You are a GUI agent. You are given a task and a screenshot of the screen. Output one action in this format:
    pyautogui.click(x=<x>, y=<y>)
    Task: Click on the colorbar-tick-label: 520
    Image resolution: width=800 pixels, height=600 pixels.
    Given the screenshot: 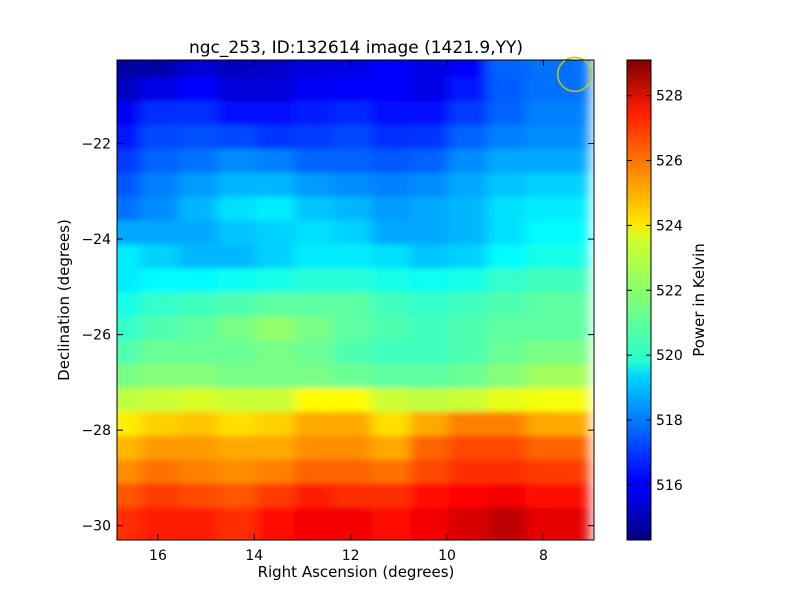 What is the action you would take?
    pyautogui.click(x=669, y=356)
    